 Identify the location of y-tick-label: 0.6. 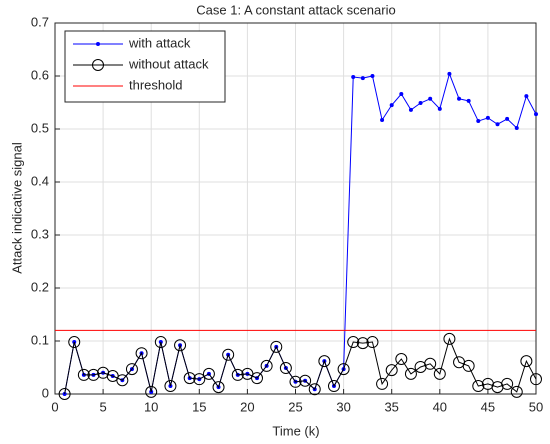
(40, 74).